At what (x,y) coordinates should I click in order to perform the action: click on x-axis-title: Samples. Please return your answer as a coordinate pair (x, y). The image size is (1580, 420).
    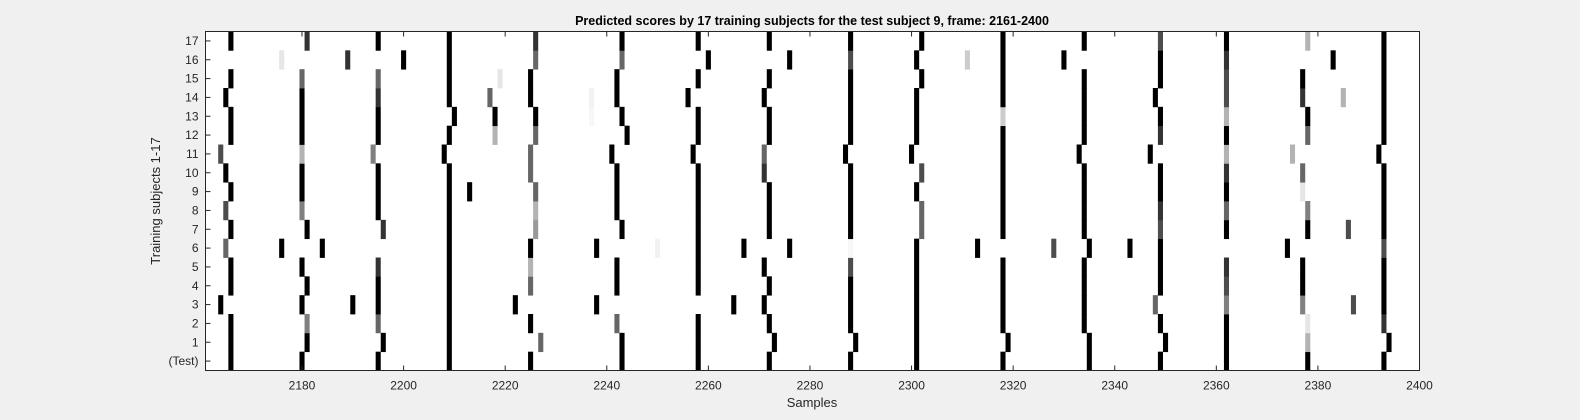
    Looking at the image, I should click on (812, 402).